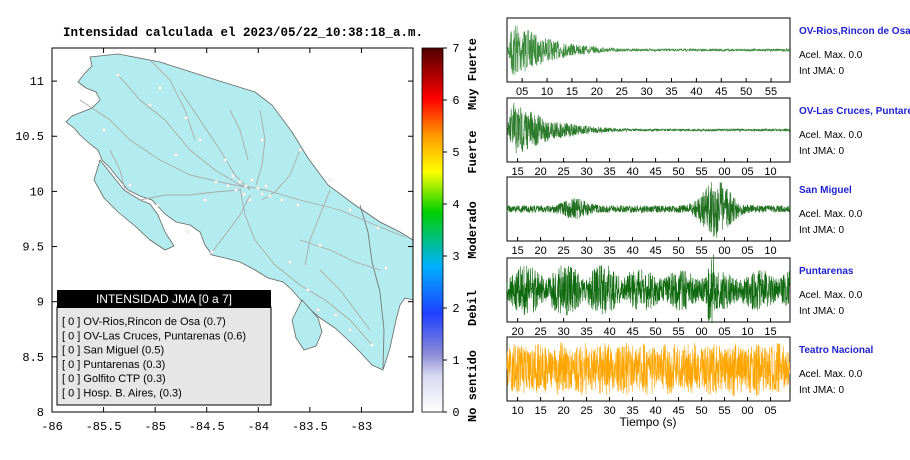 The width and height of the screenshot is (910, 460). Describe the element at coordinates (155, 427) in the screenshot. I see `x-tick-label: -85` at that location.